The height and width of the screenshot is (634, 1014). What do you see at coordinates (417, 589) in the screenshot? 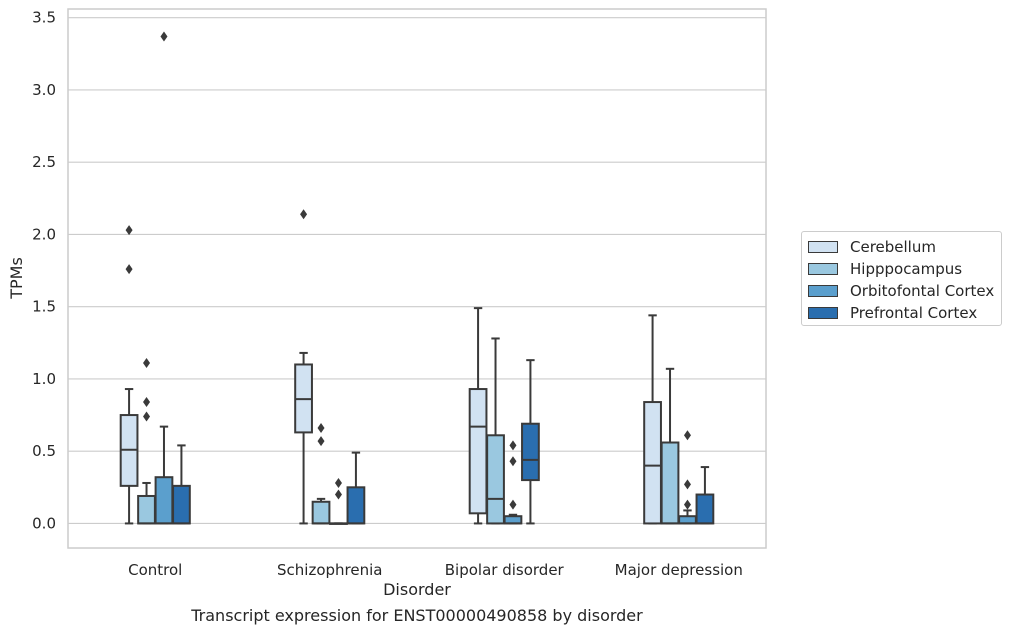
I see `x-axis-title: Disorder` at bounding box center [417, 589].